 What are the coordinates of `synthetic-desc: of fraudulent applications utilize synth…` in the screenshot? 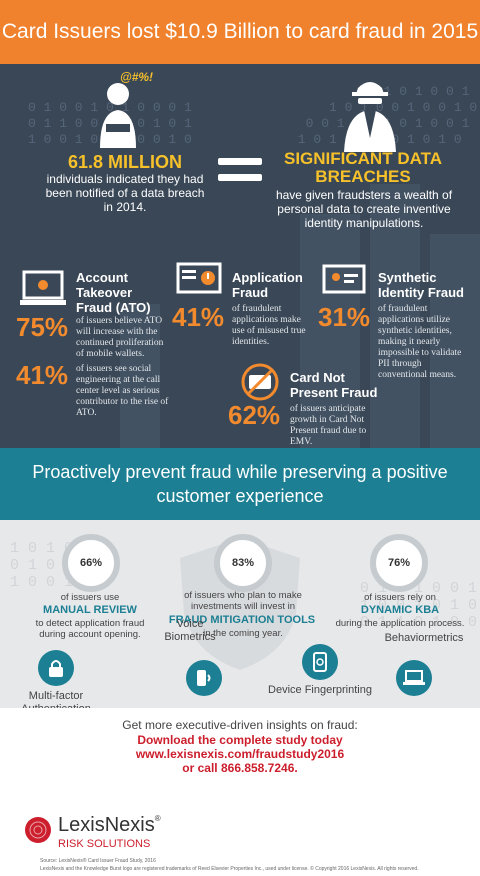 It's located at (420, 342).